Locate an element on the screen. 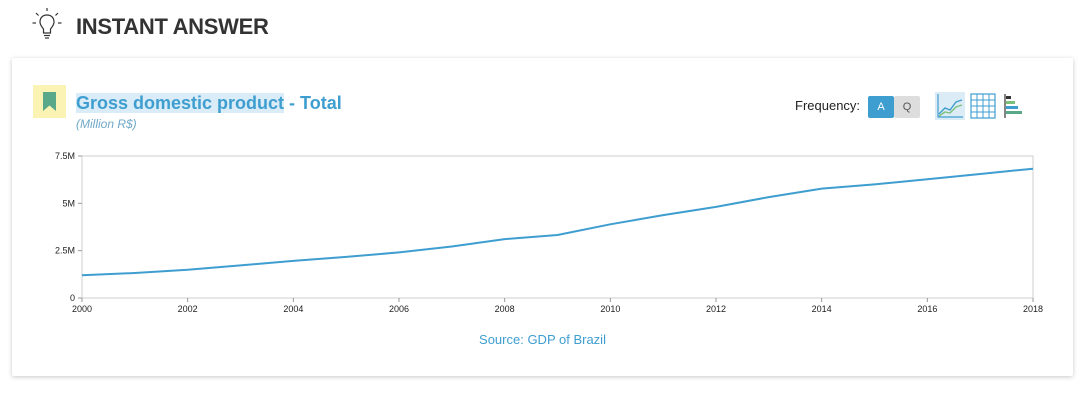 The width and height of the screenshot is (1091, 404). x-tick-label: 2004 is located at coordinates (293, 309).